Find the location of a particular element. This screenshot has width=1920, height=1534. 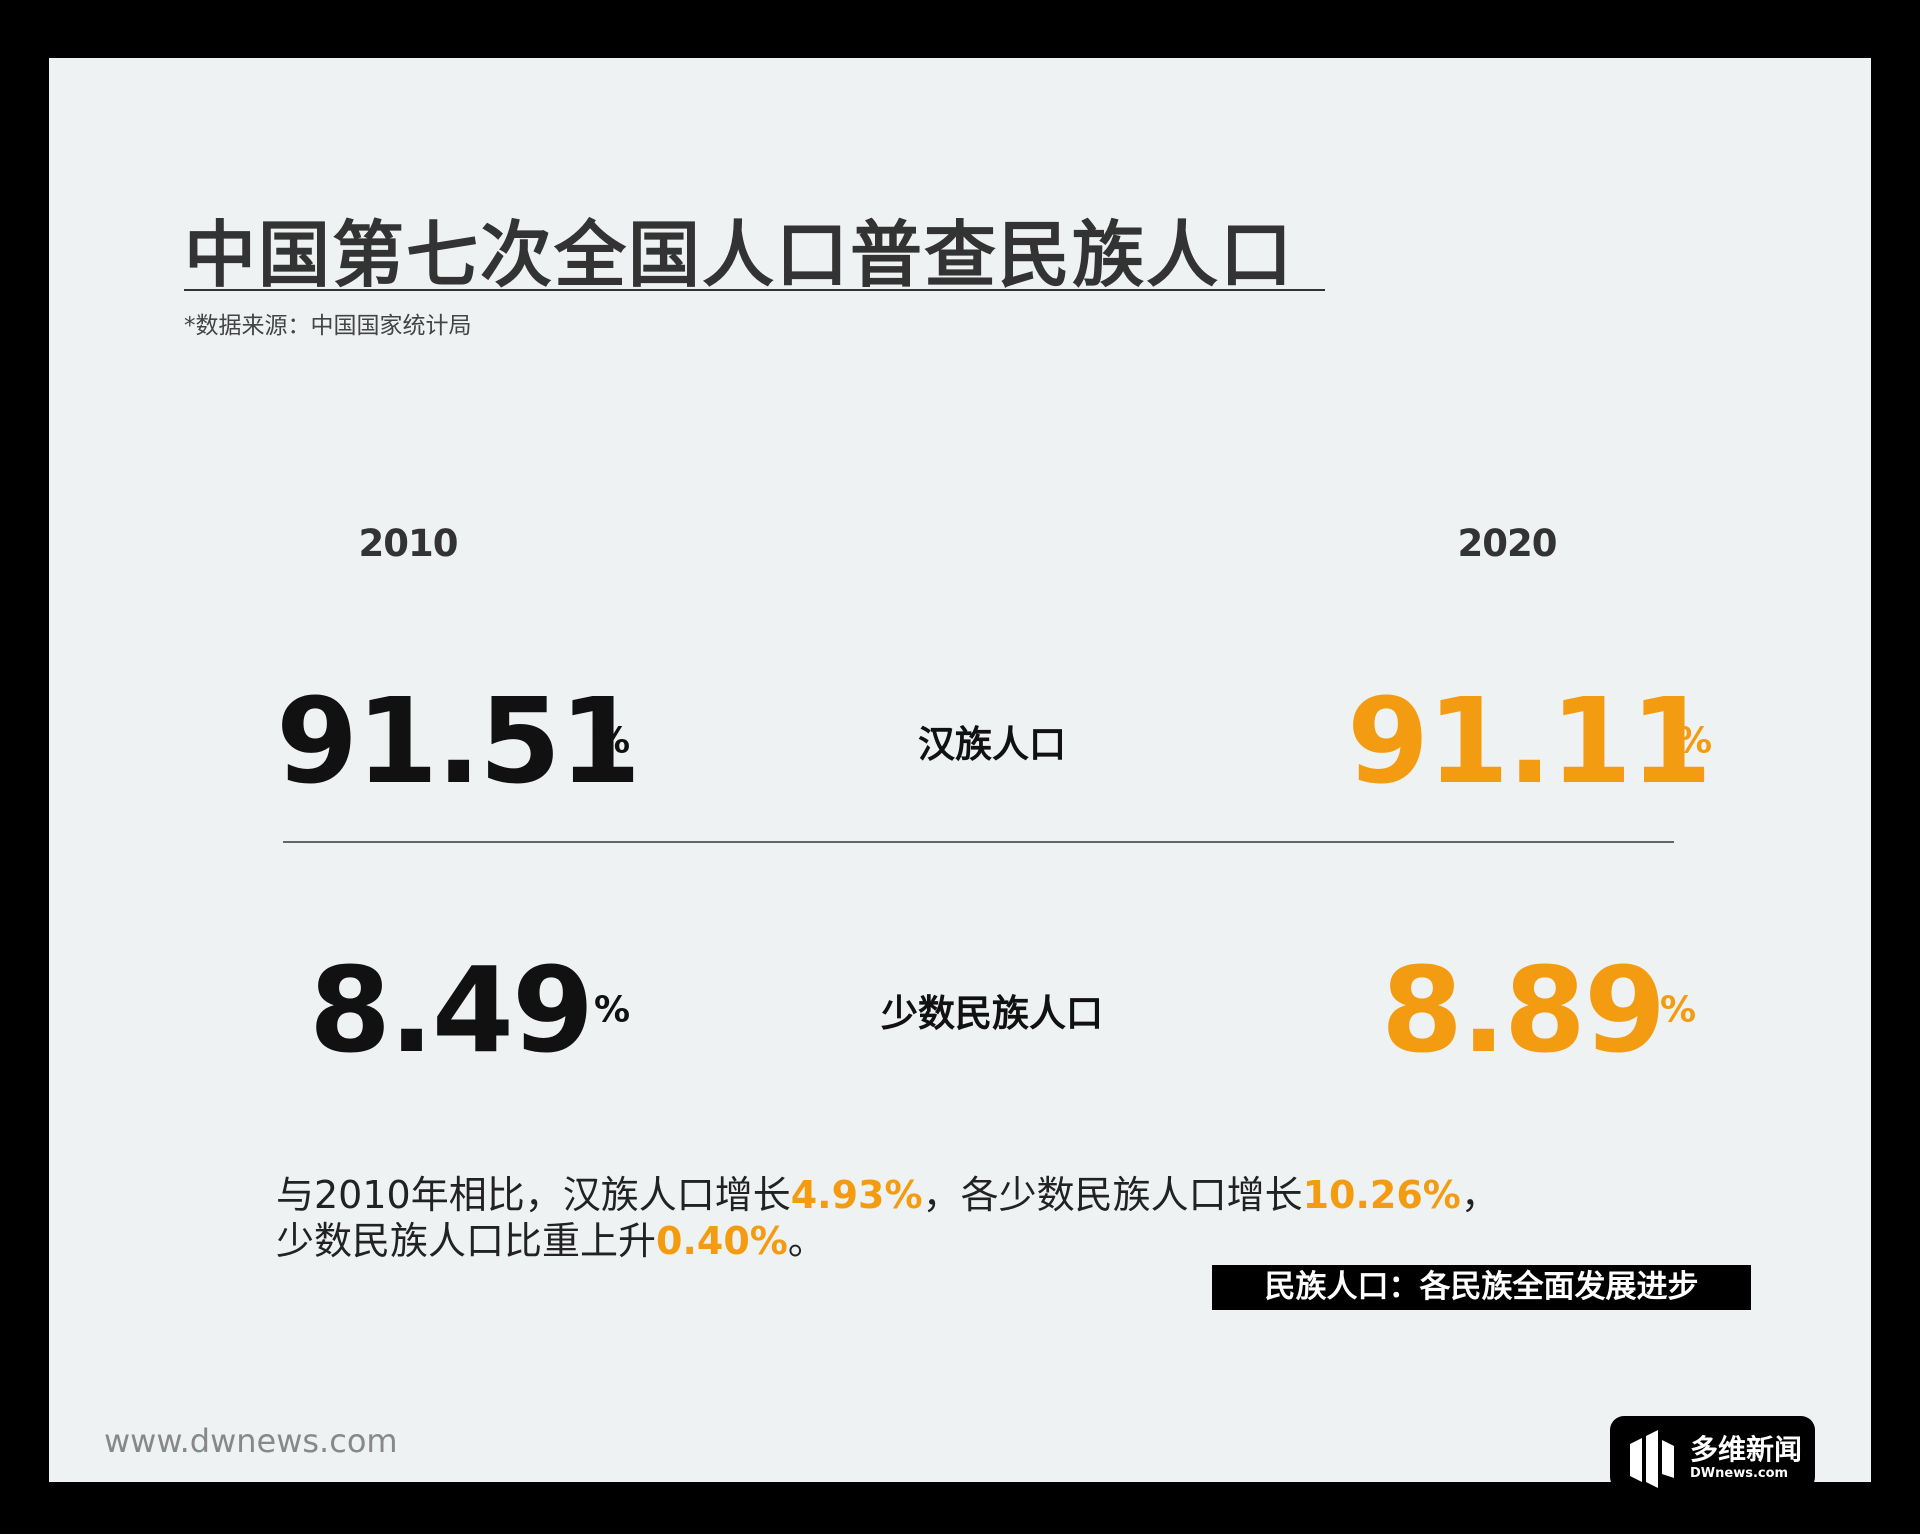

percentage-value: 91.11 is located at coordinates (1529, 741).